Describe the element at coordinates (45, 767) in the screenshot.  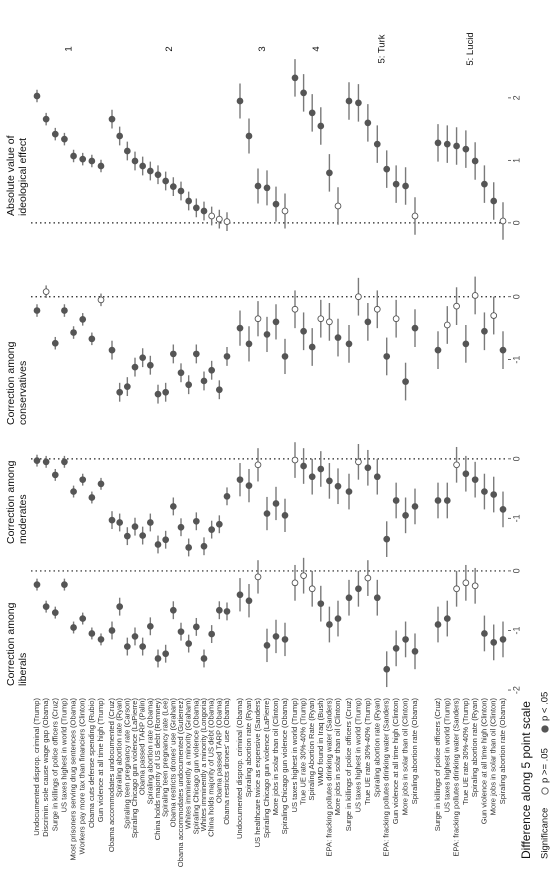
I see `category-label: Discrimin. sole cause wage gap (Obama)` at that location.